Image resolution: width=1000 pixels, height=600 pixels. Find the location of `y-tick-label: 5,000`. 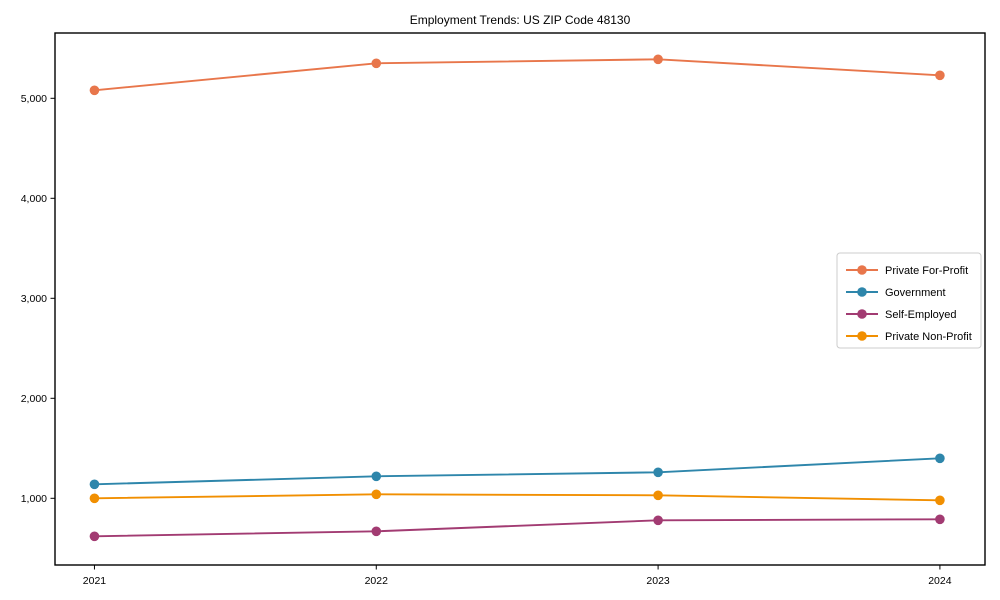

y-tick-label: 5,000 is located at coordinates (34, 99).